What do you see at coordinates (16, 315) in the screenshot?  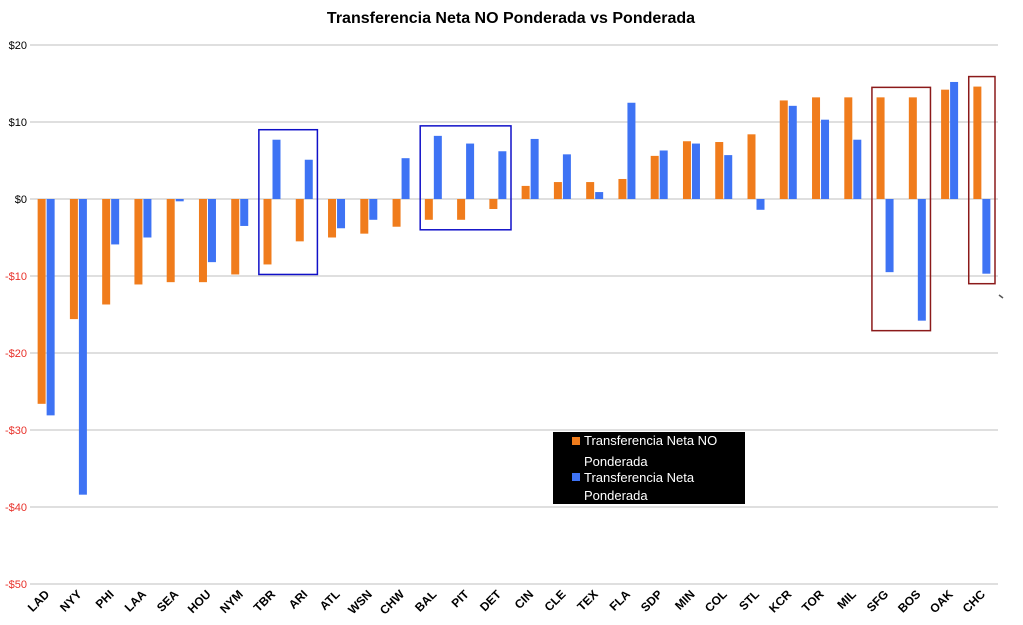 I see `y-axis-ticks: $20 $10 $0 -$10 -$20 -$30 -$40 -$50` at bounding box center [16, 315].